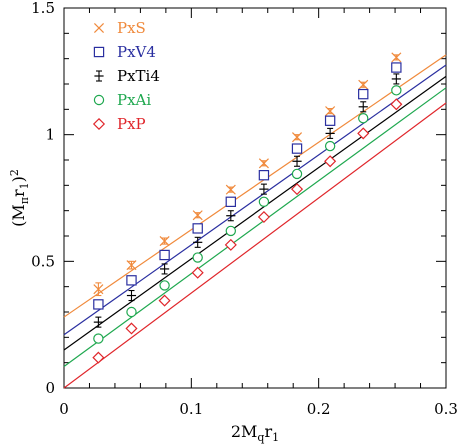 Image resolution: width=460 pixels, height=445 pixels. I want to click on legend-label: PxV4, so click(136, 52).